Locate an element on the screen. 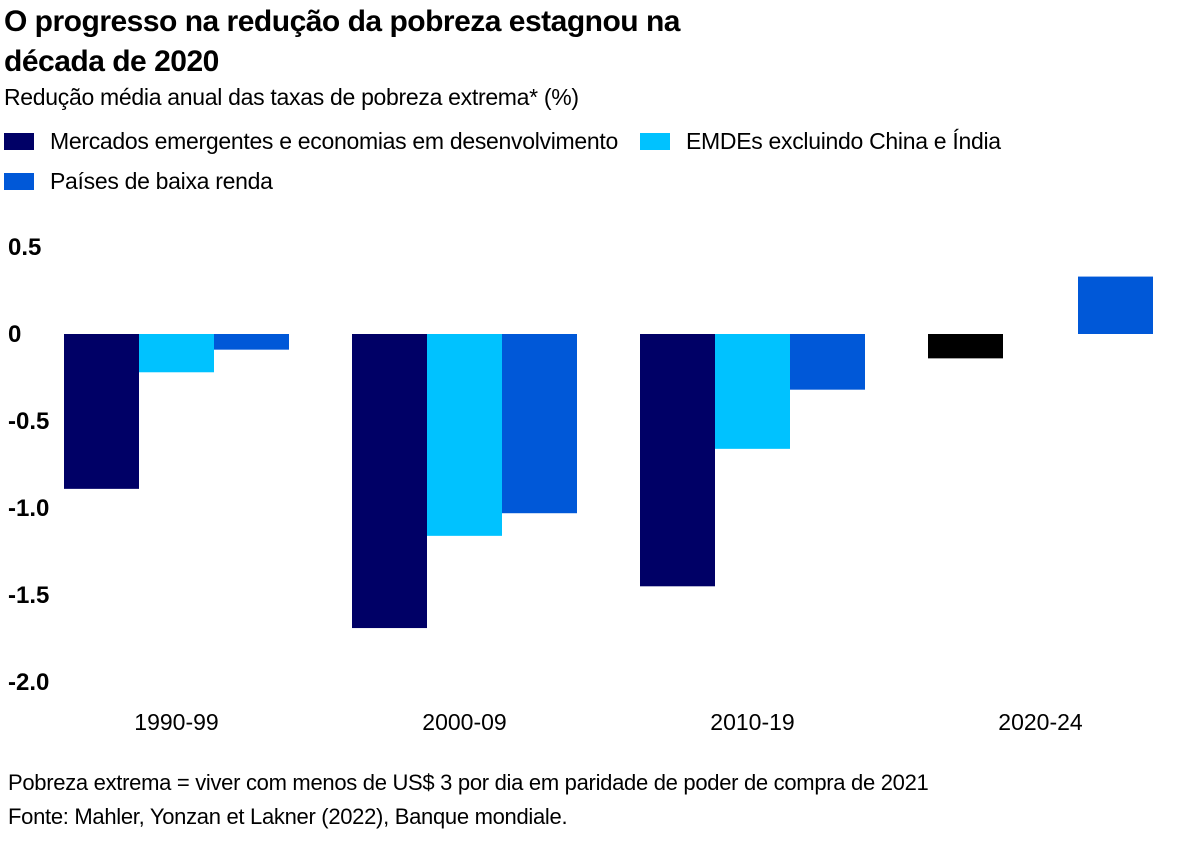  legend-swatch-emde is located at coordinates (19, 141).